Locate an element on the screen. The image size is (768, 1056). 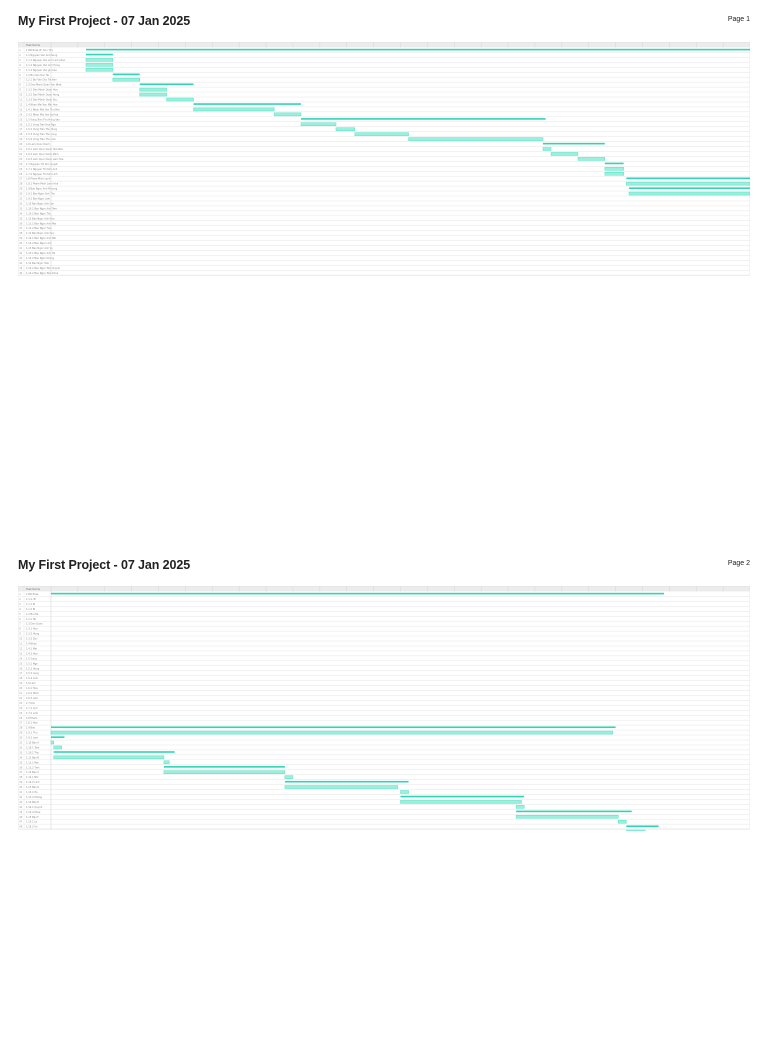
row-id: 3 is located at coordinates (20, 60).